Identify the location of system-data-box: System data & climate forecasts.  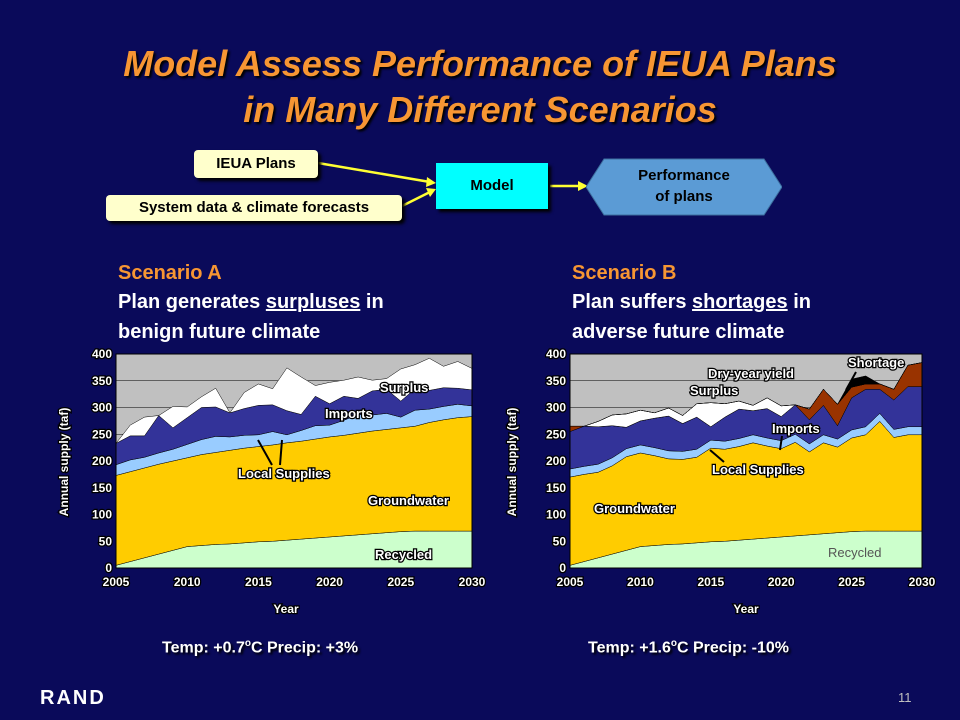
(254, 208).